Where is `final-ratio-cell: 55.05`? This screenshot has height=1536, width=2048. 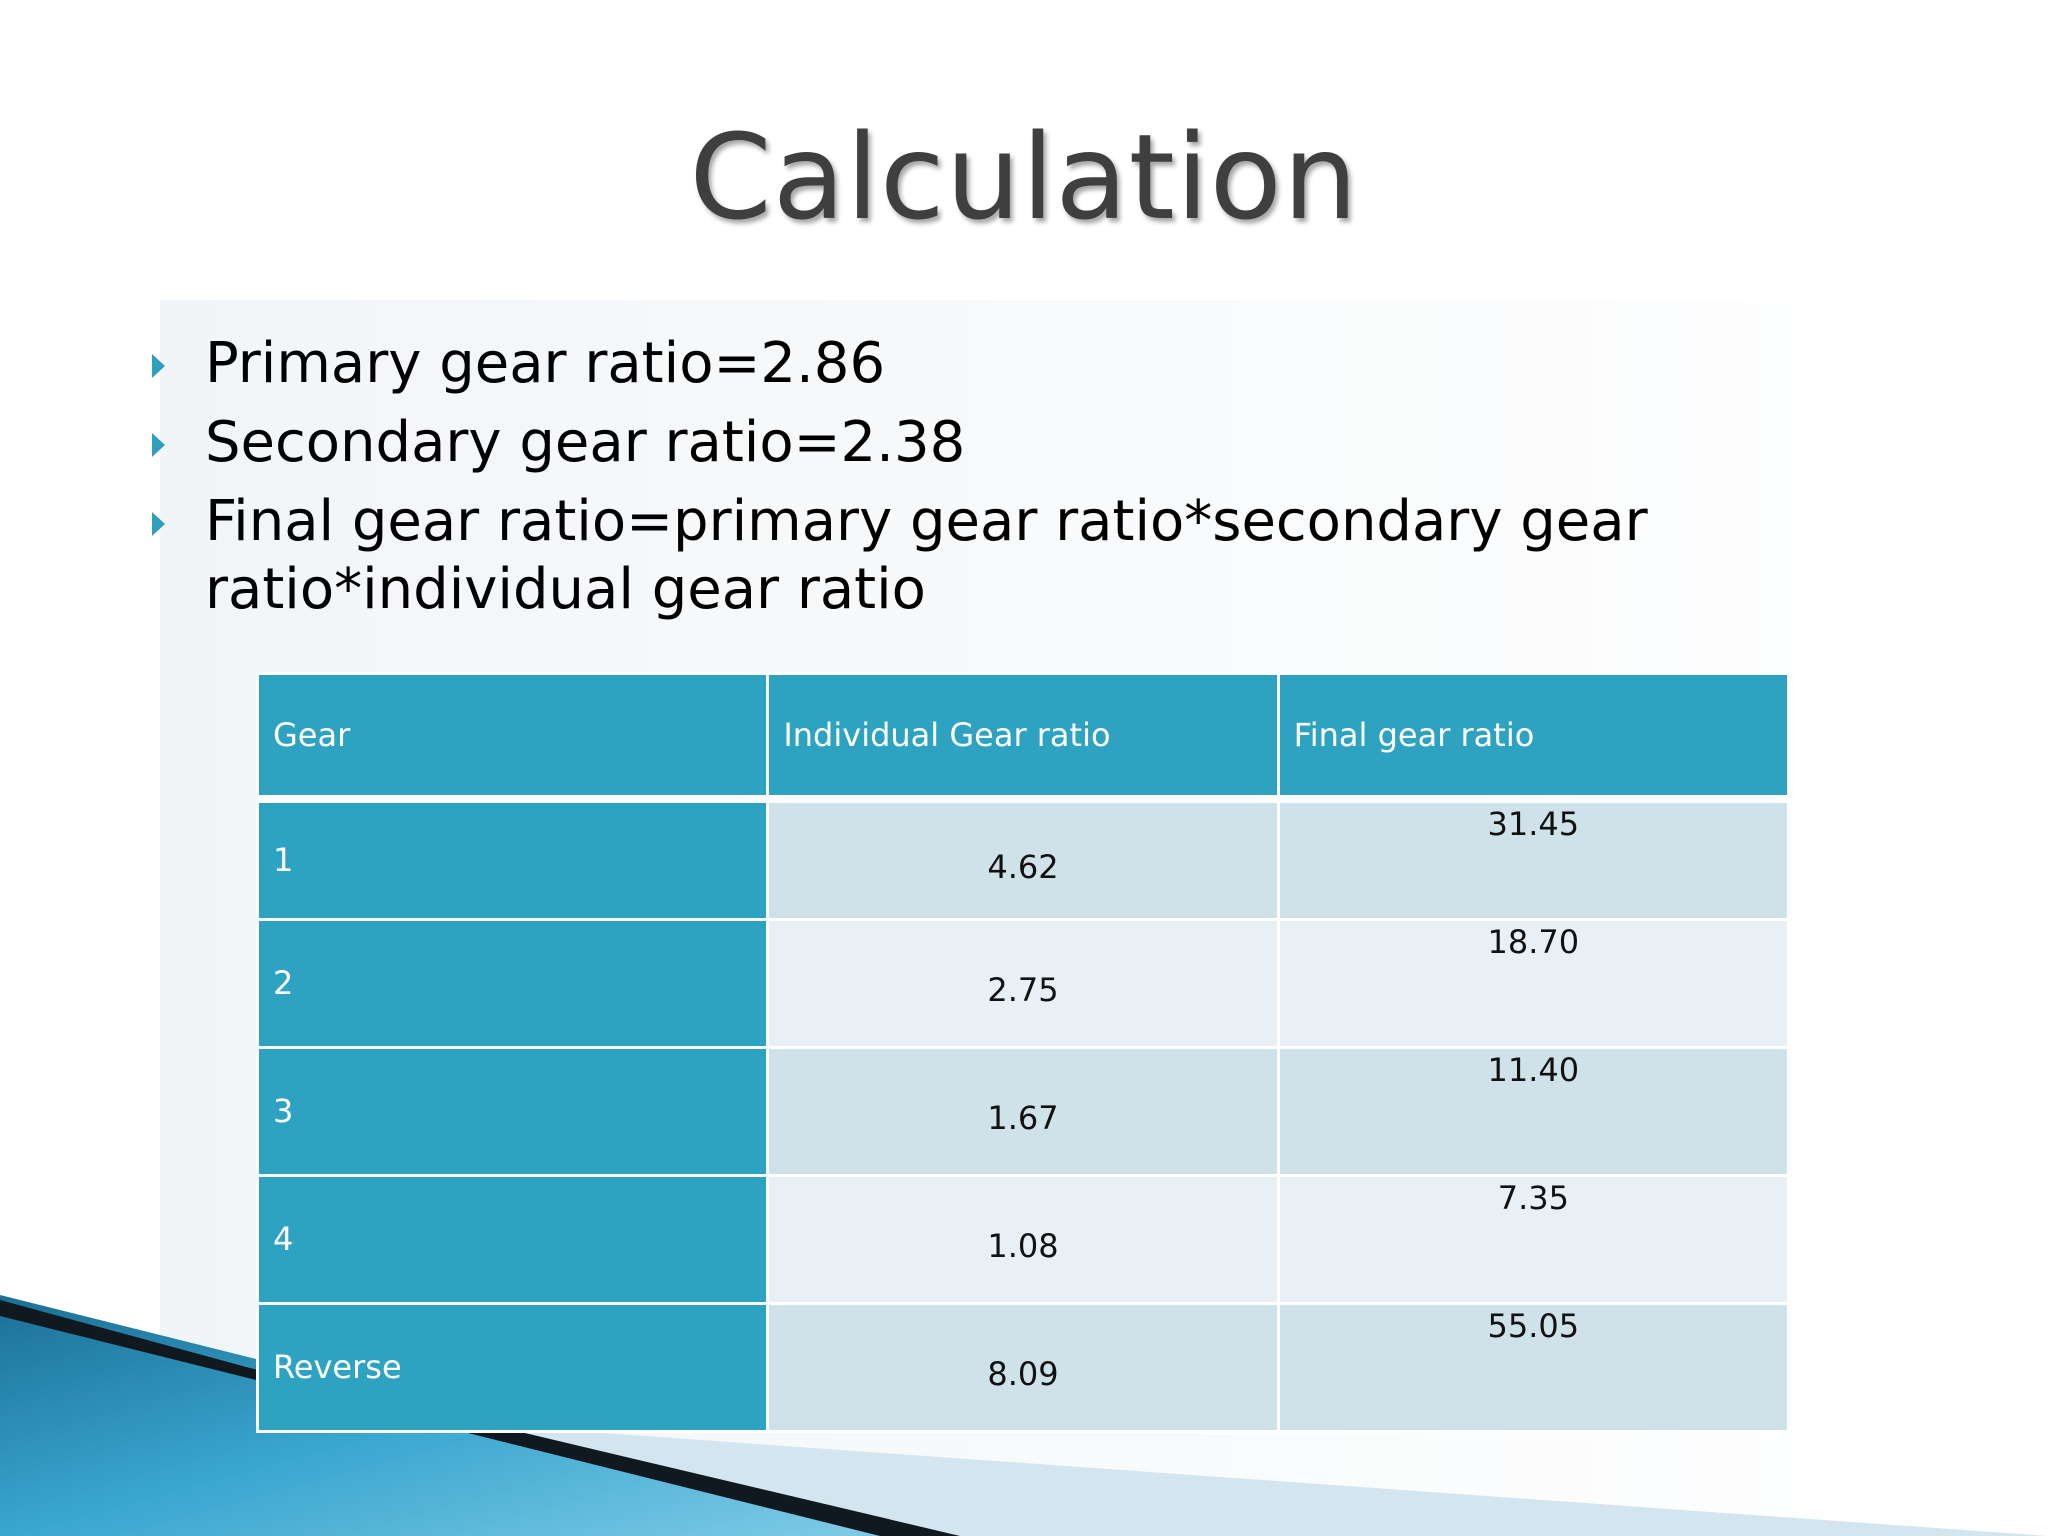
final-ratio-cell: 55.05 is located at coordinates (1533, 1367).